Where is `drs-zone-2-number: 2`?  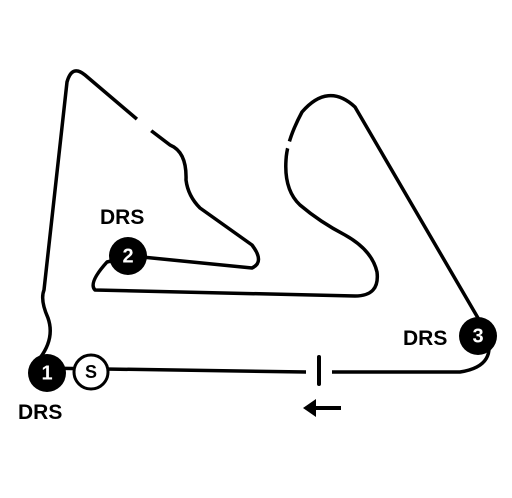 drs-zone-2-number: 2 is located at coordinates (127, 256).